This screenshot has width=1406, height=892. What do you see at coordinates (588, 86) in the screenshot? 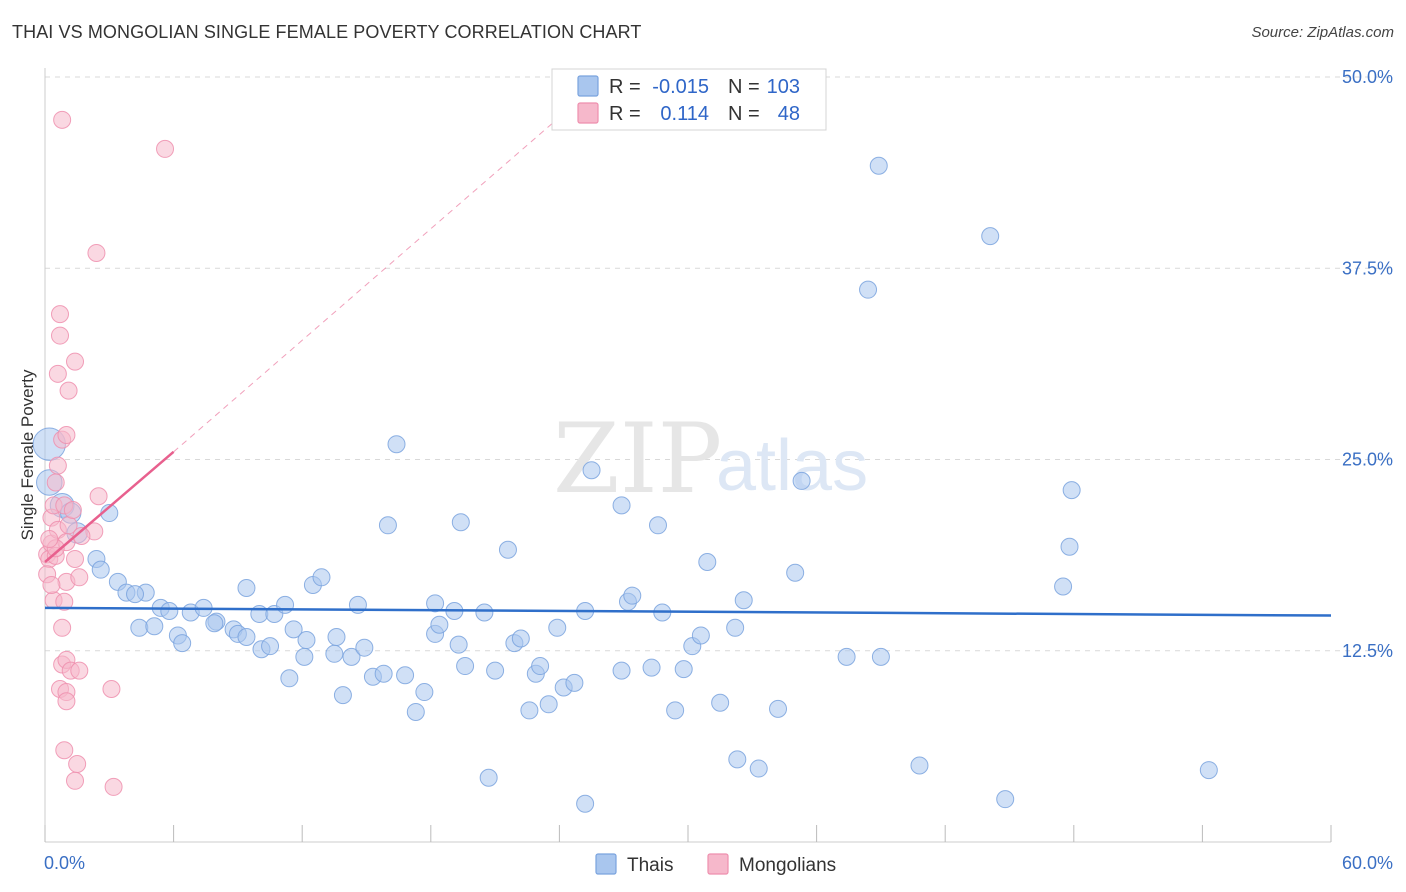
I see `legend-swatch-thais` at bounding box center [588, 86].